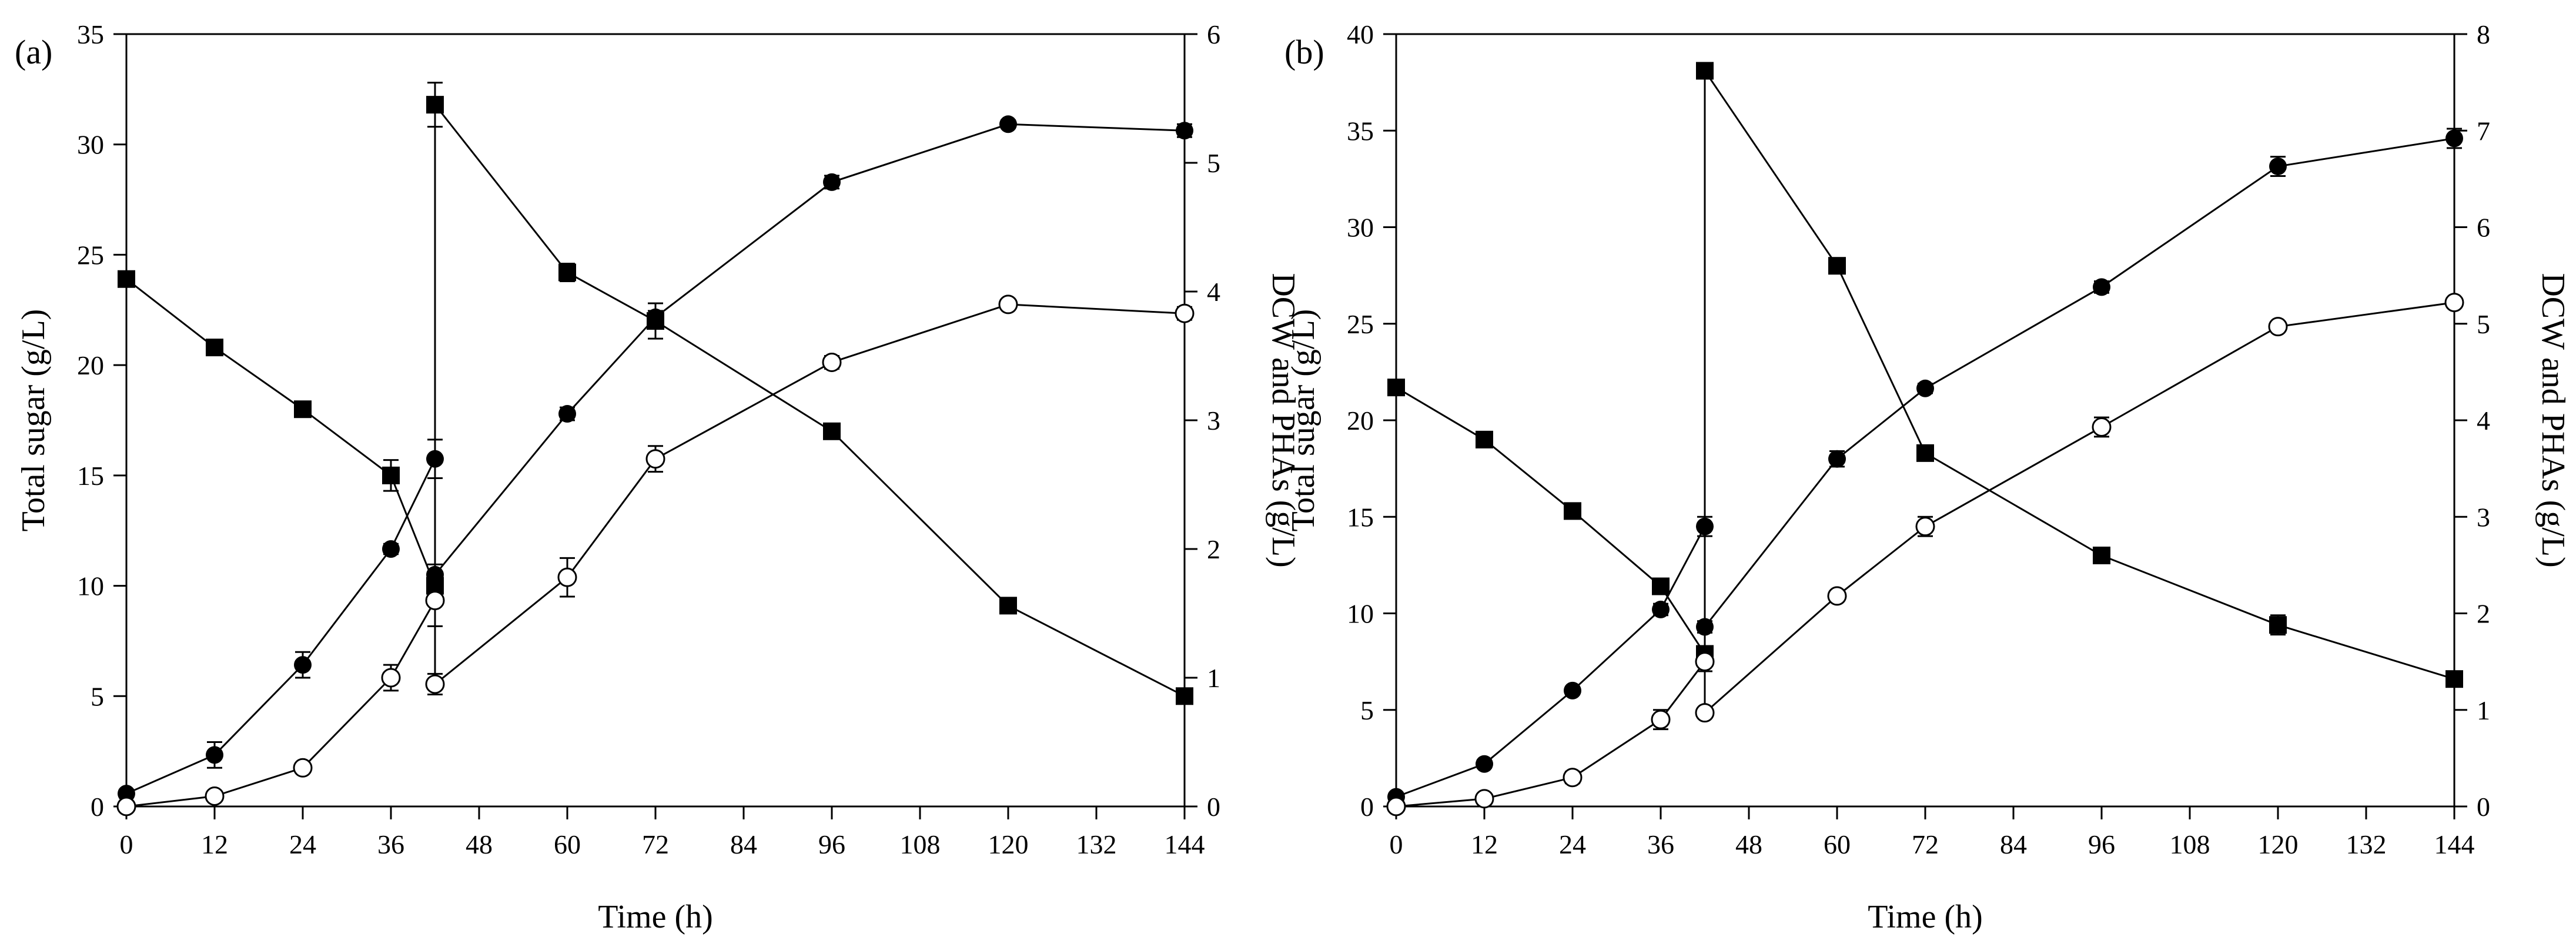 This screenshot has height=944, width=2576. What do you see at coordinates (90, 255) in the screenshot?
I see `y-tick-label: 25` at bounding box center [90, 255].